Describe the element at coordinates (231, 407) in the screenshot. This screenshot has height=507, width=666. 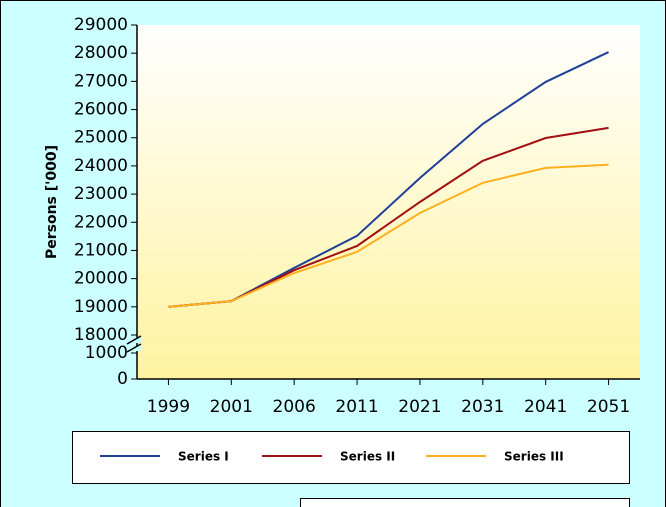
I see `x-tick-label: 2001` at that location.